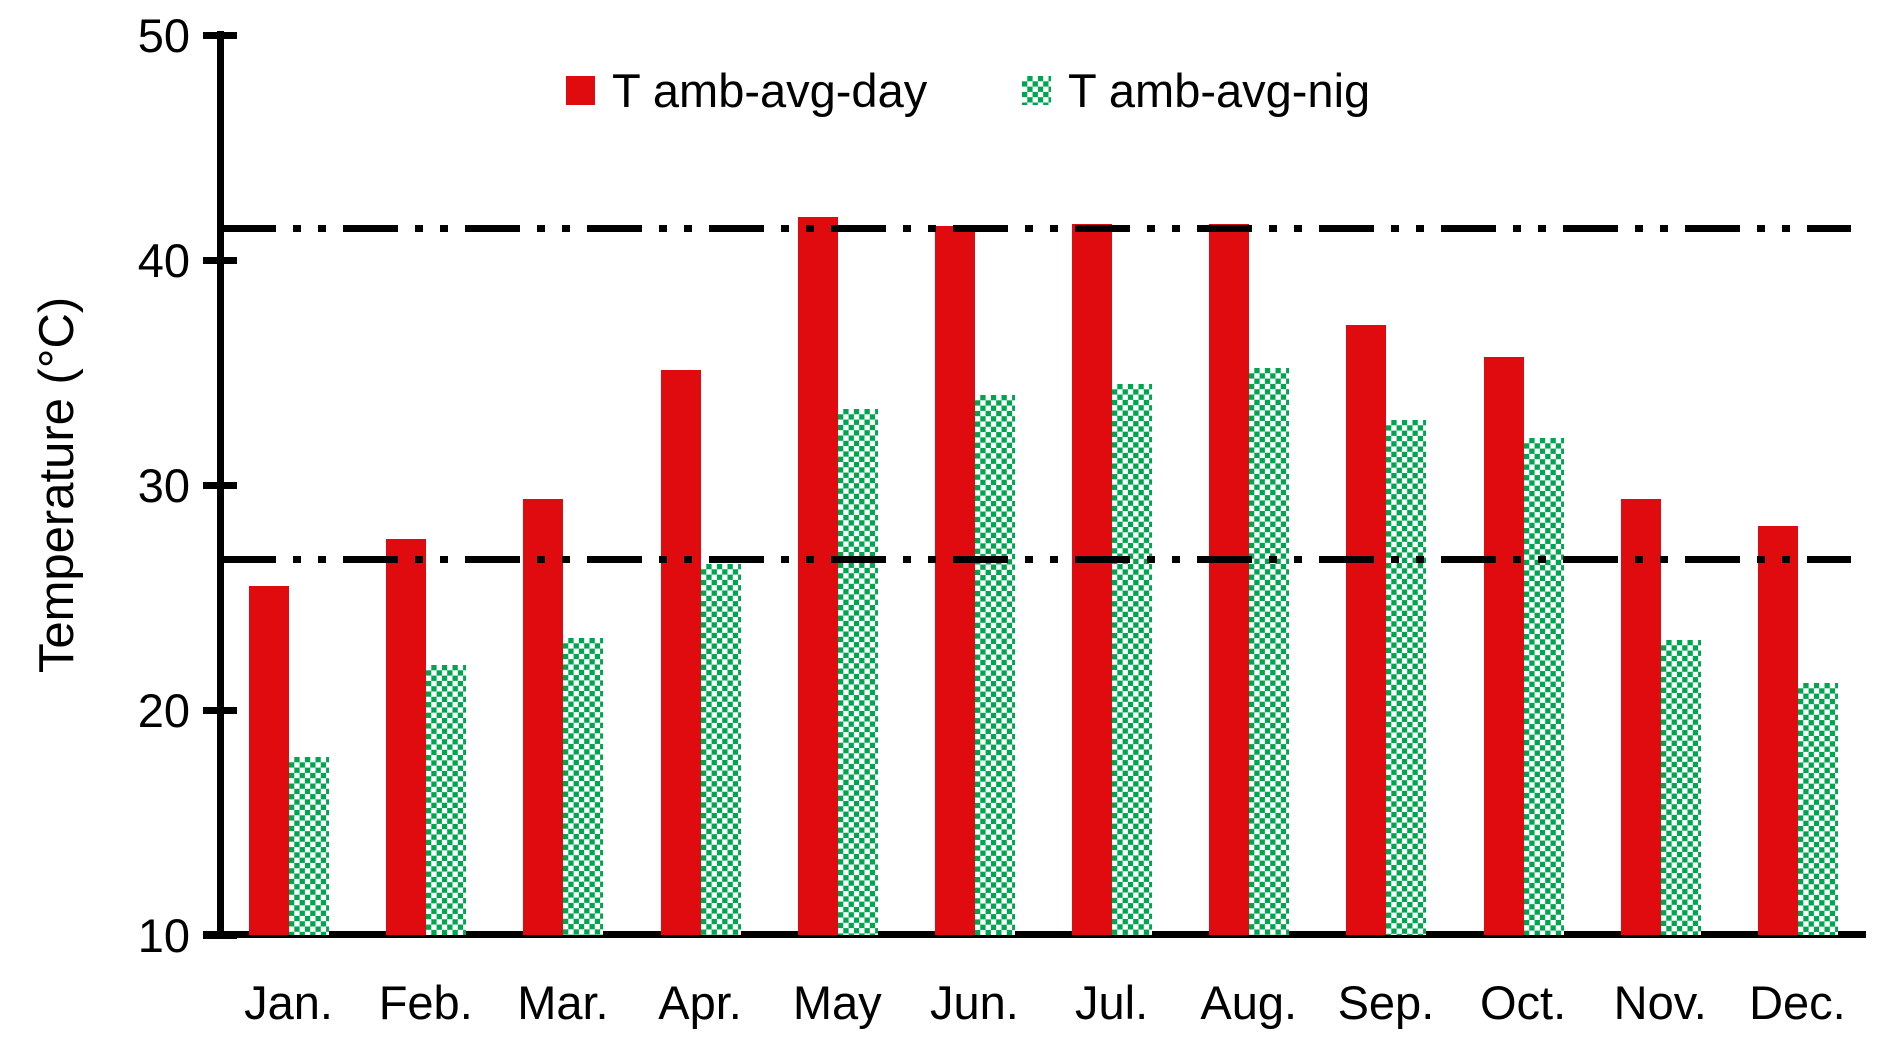 The height and width of the screenshot is (1056, 1881). Describe the element at coordinates (974, 1002) in the screenshot. I see `x-axis-label-jun: Jun.` at that location.